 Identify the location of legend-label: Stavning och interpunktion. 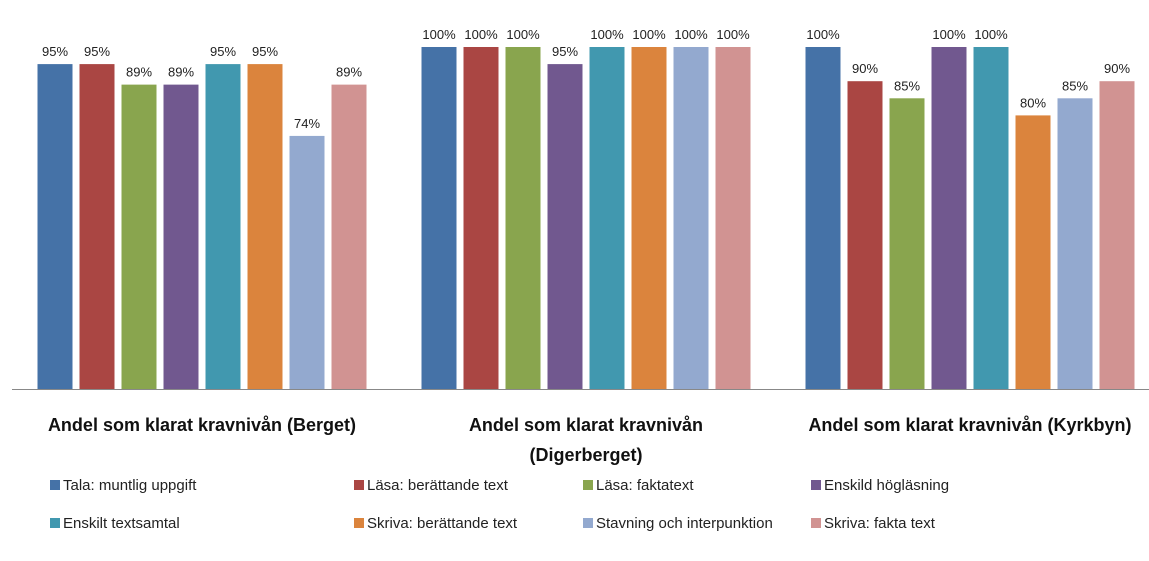
(684, 523).